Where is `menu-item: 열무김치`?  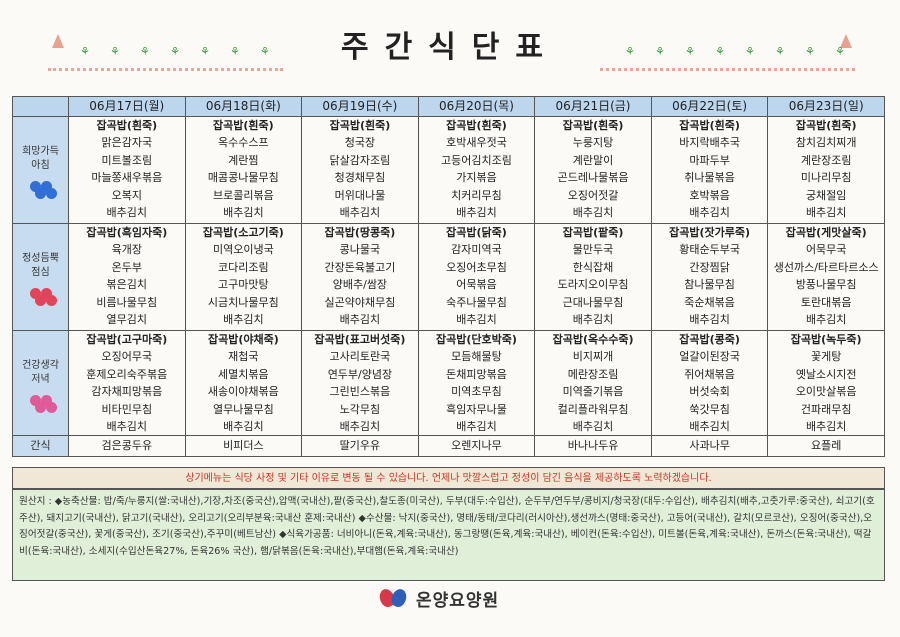
menu-item: 열무김치 is located at coordinates (127, 320).